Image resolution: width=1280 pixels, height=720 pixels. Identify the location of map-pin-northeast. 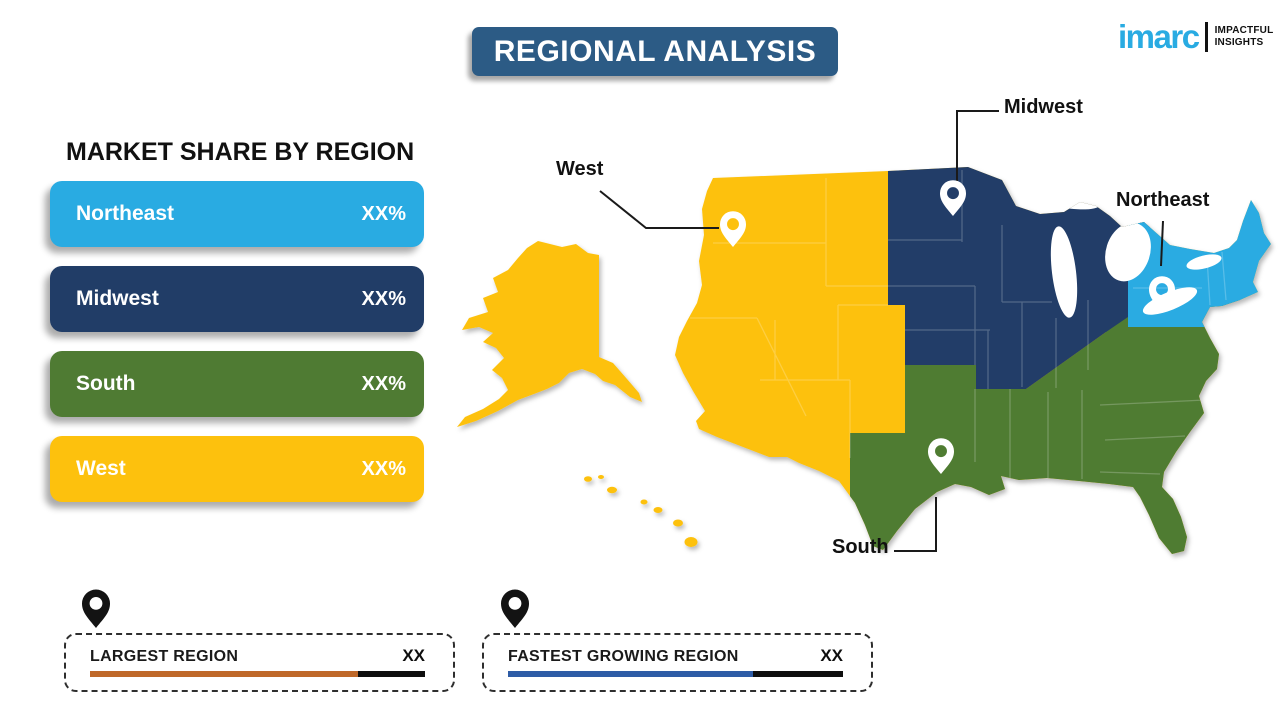
(1162, 294).